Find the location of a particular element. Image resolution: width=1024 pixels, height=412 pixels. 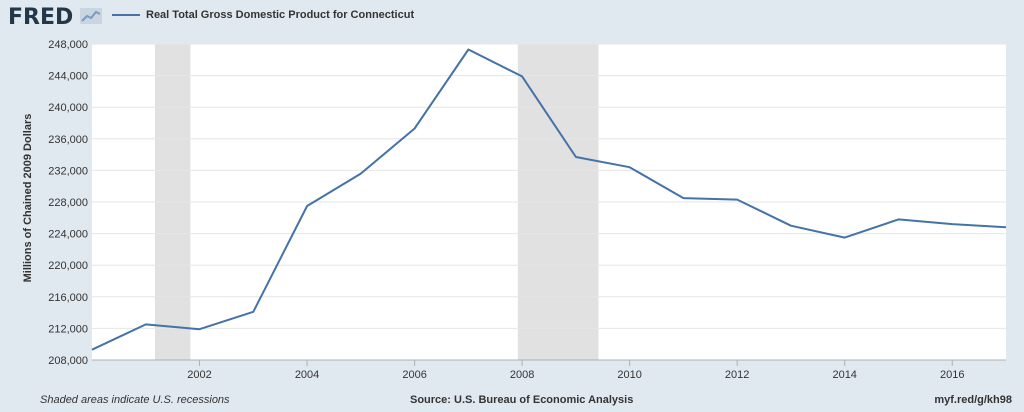

x-tick-label: 2014 is located at coordinates (844, 375).